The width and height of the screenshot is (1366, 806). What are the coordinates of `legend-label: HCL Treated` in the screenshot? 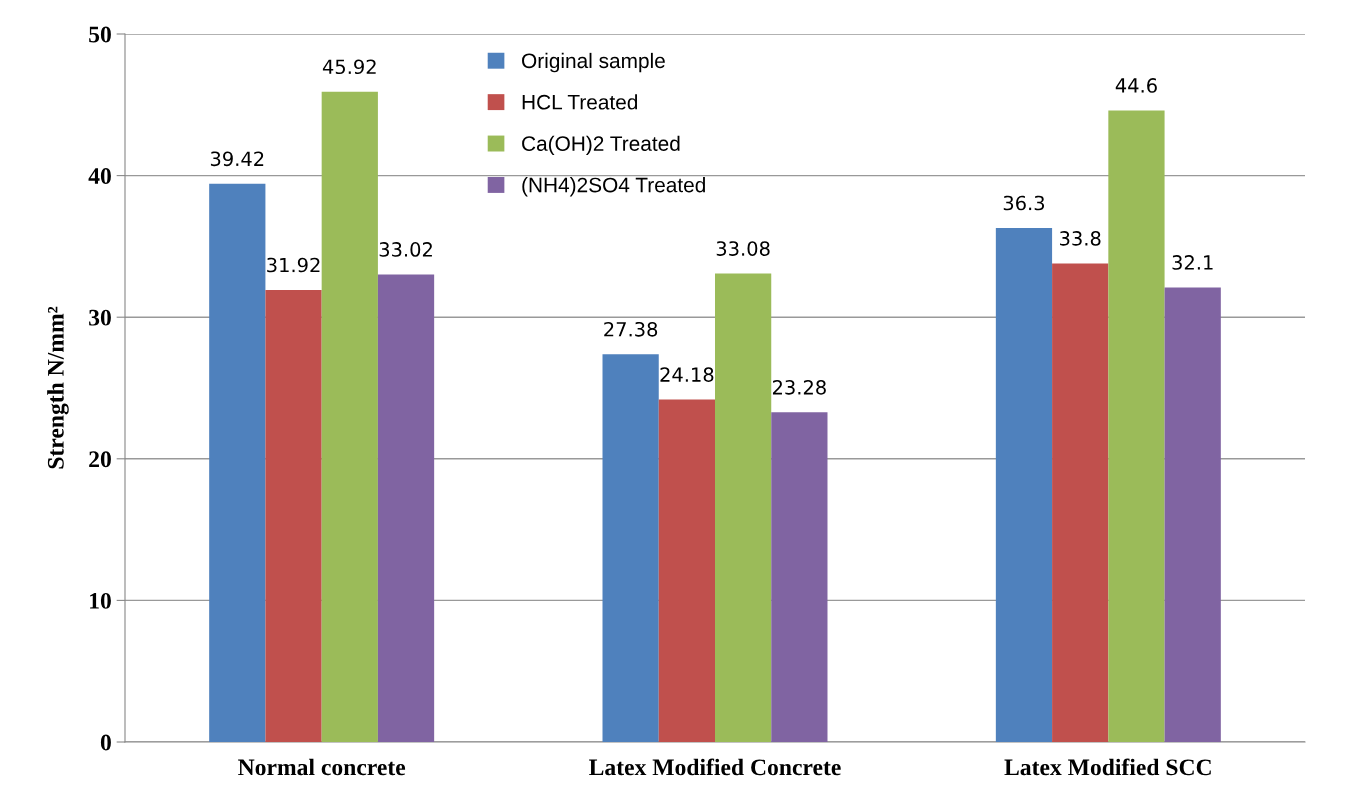 It's located at (580, 102).